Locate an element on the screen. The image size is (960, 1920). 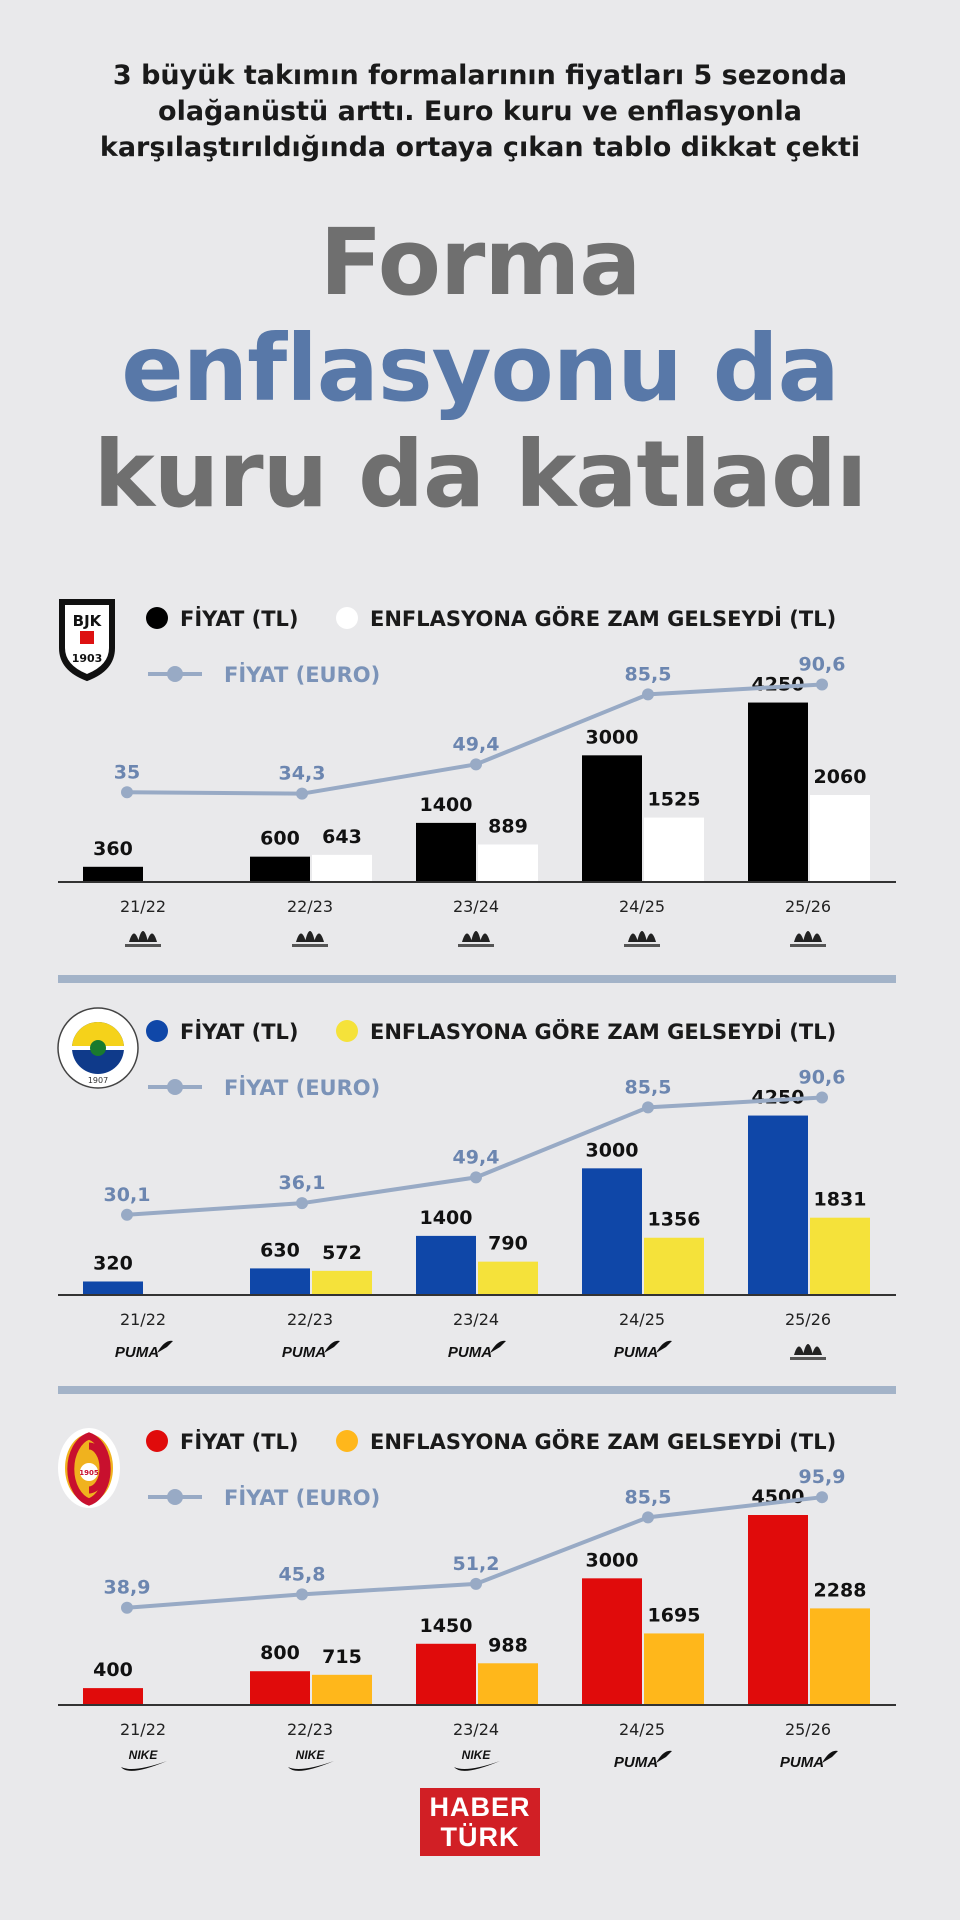
bar-price-label: 360 is located at coordinates (113, 849).